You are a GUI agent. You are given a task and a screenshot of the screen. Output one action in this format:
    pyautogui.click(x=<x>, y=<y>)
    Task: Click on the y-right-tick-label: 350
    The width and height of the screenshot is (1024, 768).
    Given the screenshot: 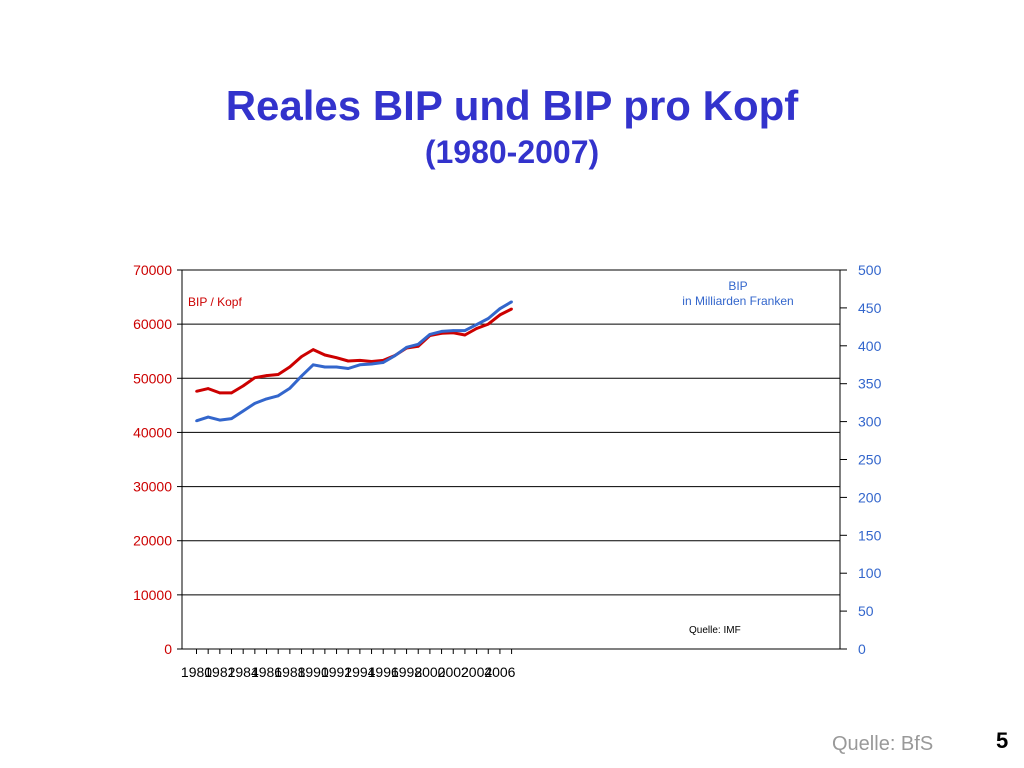 What is the action you would take?
    pyautogui.click(x=870, y=384)
    